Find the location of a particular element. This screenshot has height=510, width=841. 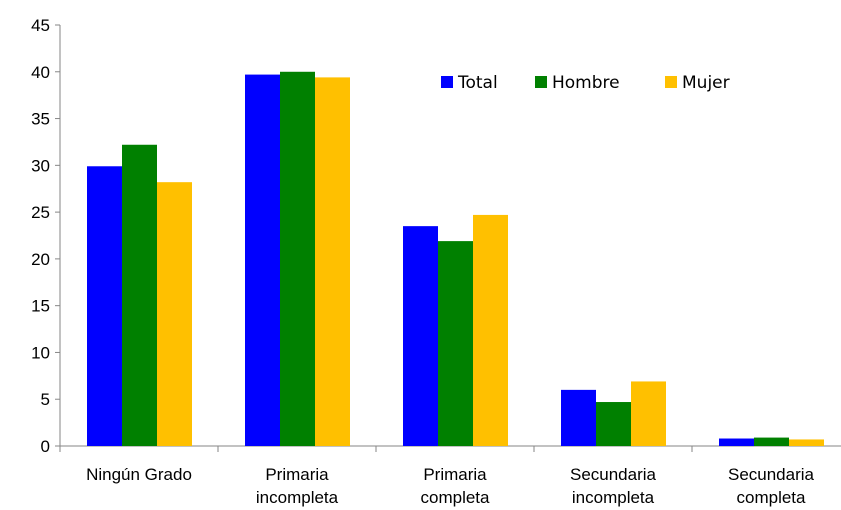

legend-swatch-mujer is located at coordinates (671, 82).